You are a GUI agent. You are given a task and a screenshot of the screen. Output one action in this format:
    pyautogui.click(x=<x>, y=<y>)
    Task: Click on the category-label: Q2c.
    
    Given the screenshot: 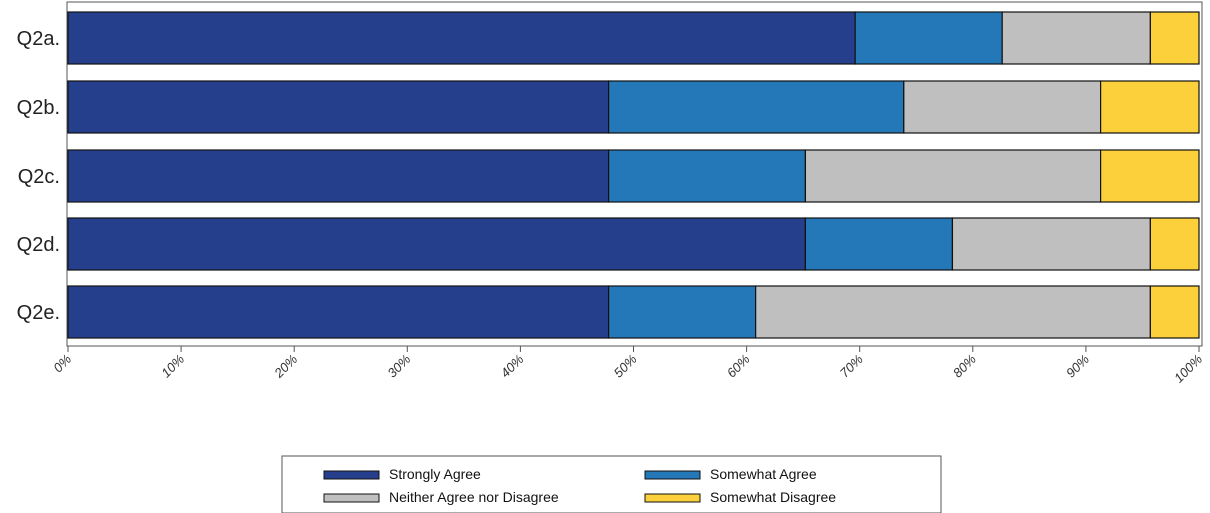 What is the action you would take?
    pyautogui.click(x=39, y=177)
    